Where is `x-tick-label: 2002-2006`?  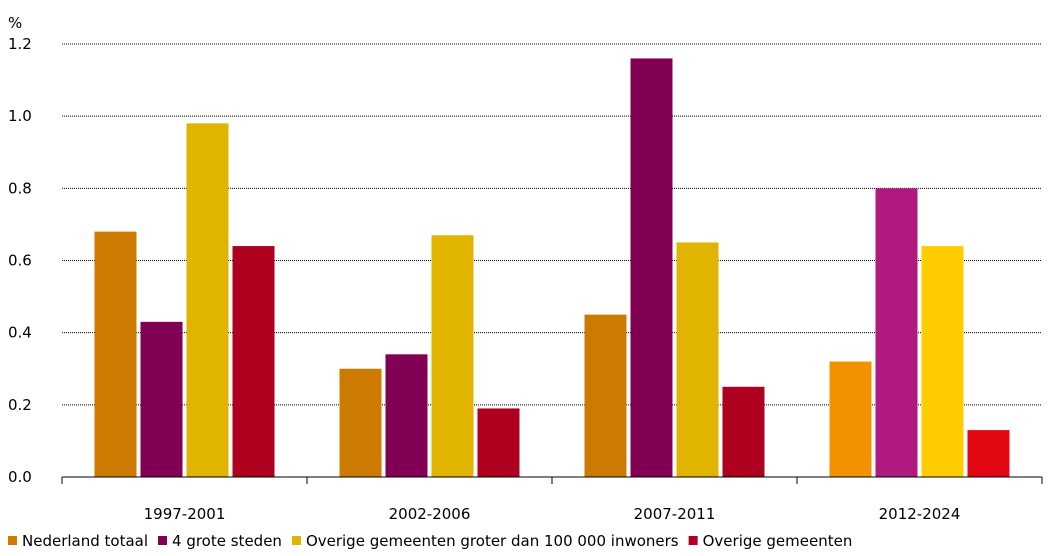
x-tick-label: 2002-2006 is located at coordinates (430, 514).